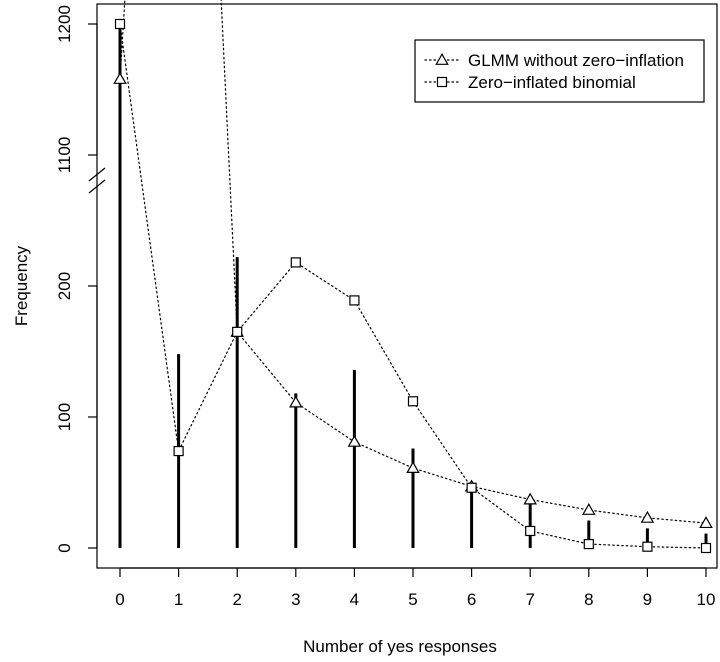 The image size is (720, 662). I want to click on x-tick-label-10: 10, so click(706, 599).